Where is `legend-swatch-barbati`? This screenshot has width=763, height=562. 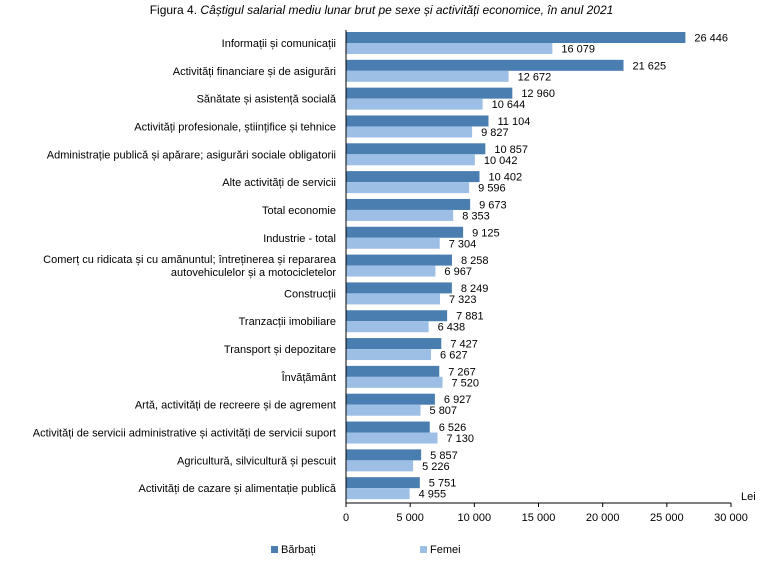
legend-swatch-barbati is located at coordinates (274, 549).